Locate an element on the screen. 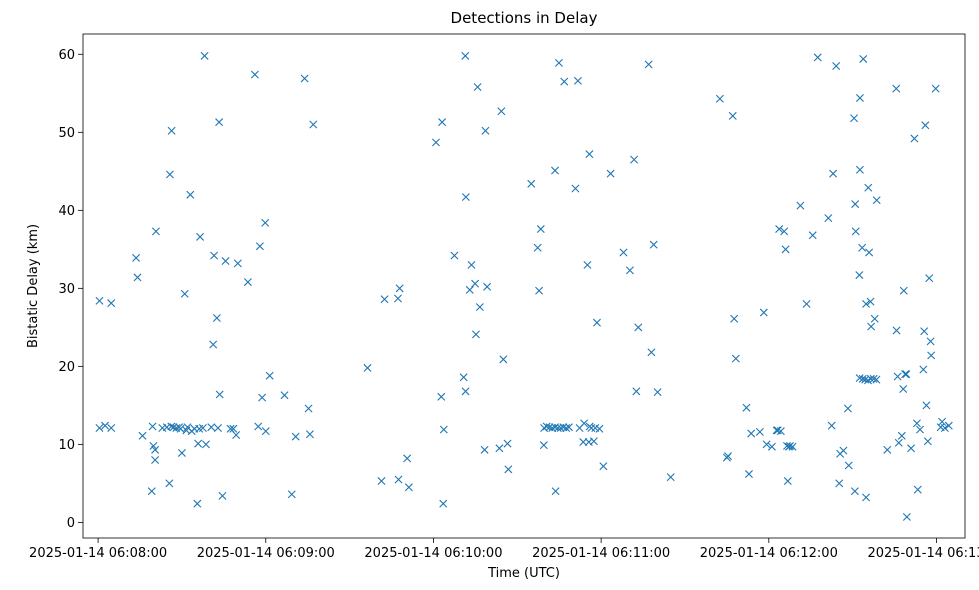 The width and height of the screenshot is (979, 590). x-tick-label: 2025-01-14 06:09:00 is located at coordinates (266, 553).